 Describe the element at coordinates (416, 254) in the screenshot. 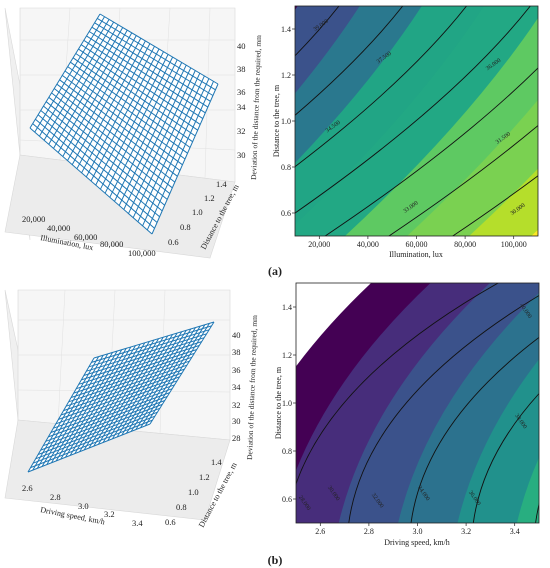

I see `x-axis-label: Illumination, lux` at that location.